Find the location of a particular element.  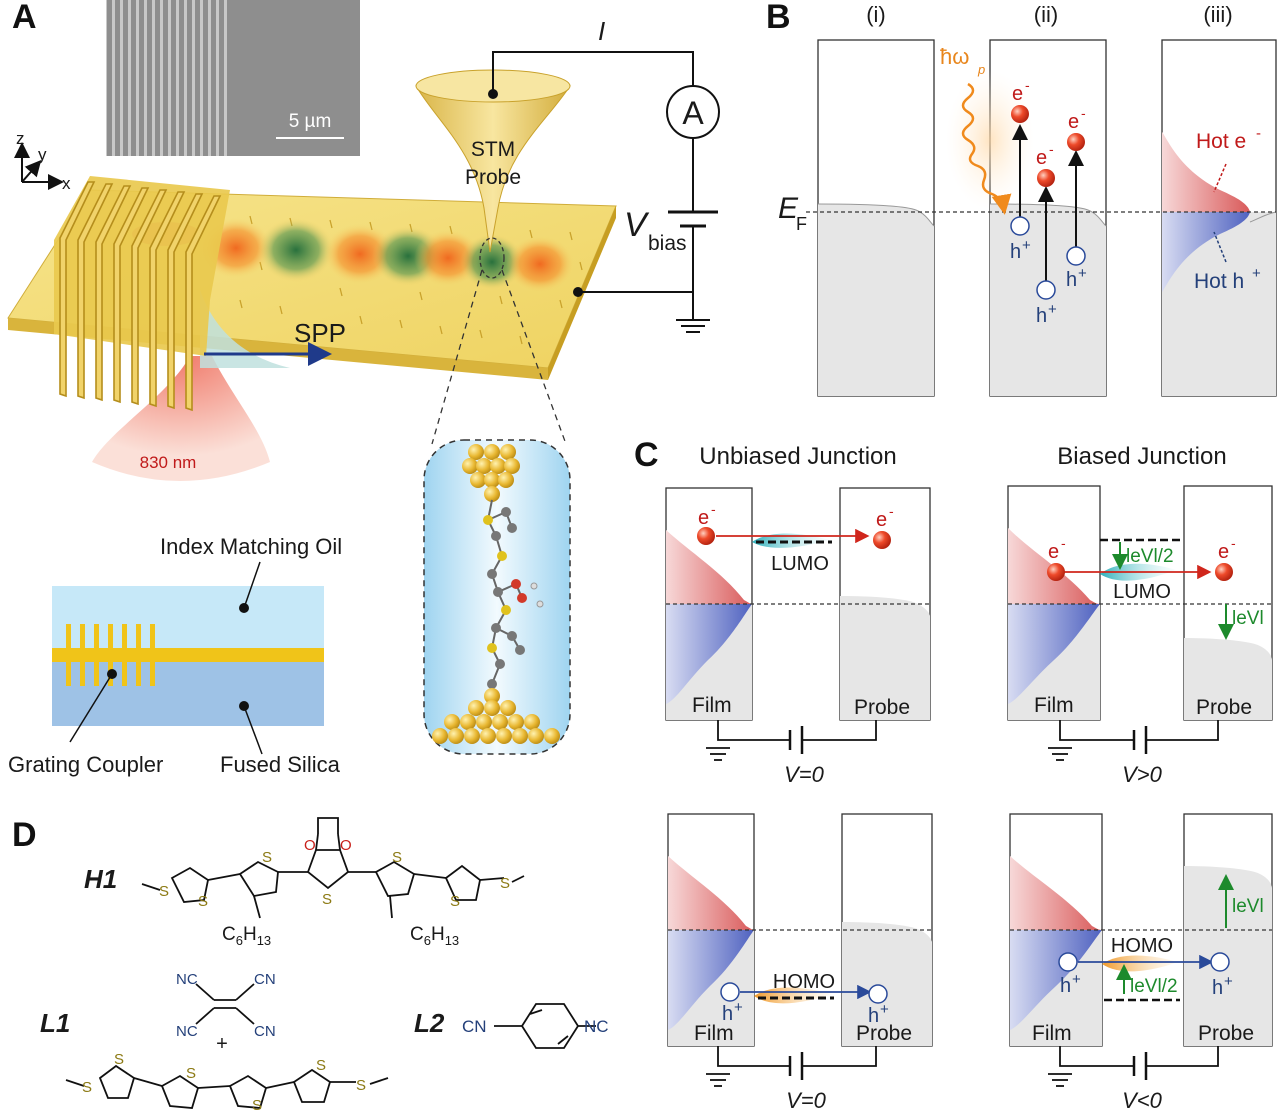

tip-cluster is located at coordinates (491, 473).